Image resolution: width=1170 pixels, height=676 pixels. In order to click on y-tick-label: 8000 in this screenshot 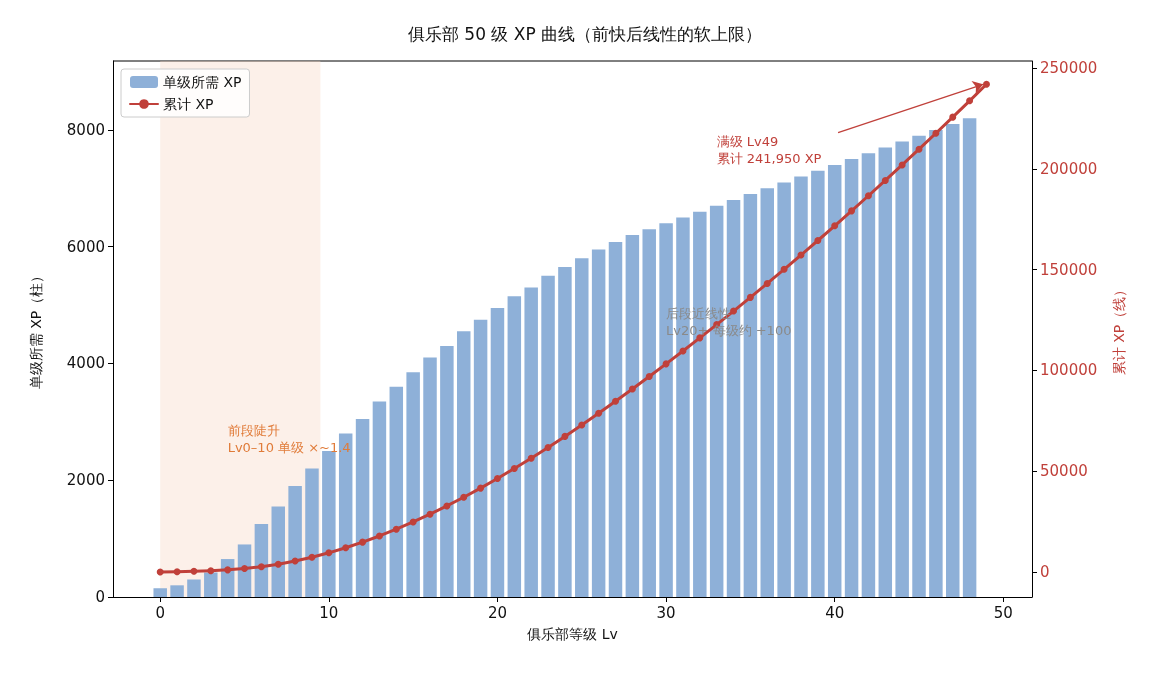, I will do `click(85, 129)`.